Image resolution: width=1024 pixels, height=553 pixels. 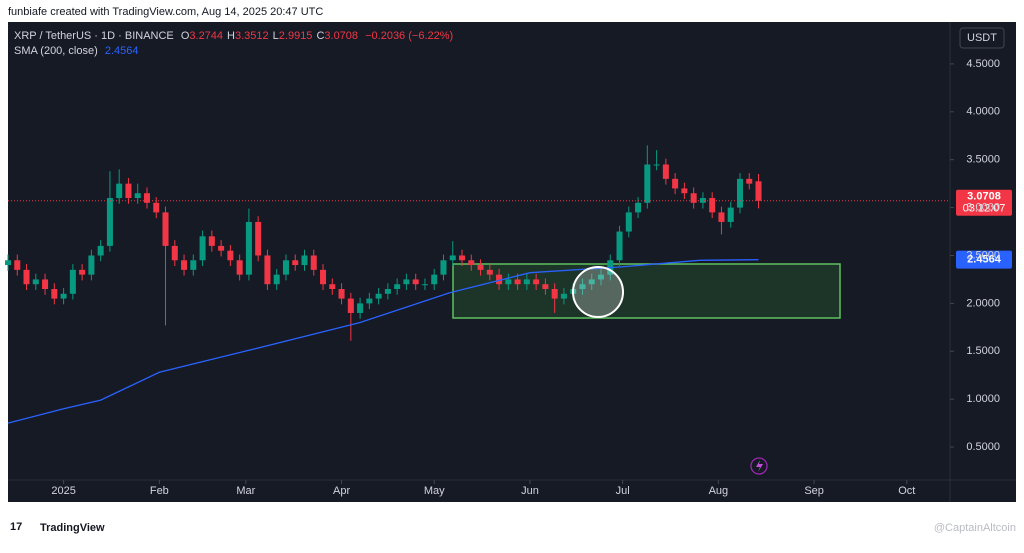 What do you see at coordinates (320, 36) in the screenshot?
I see `ohlc-key: C` at bounding box center [320, 36].